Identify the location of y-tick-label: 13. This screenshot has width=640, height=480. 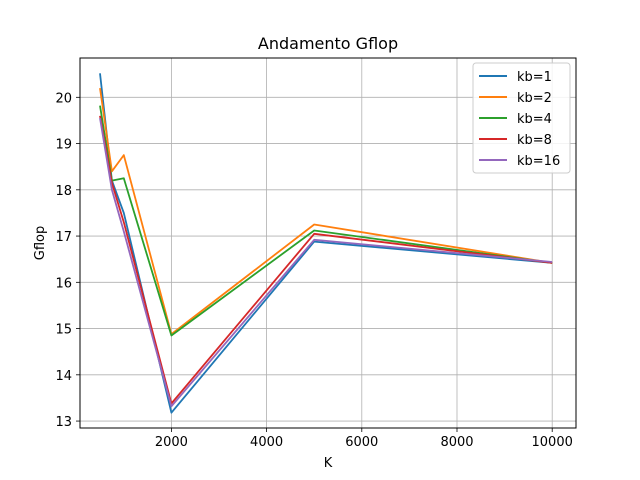
(63, 422).